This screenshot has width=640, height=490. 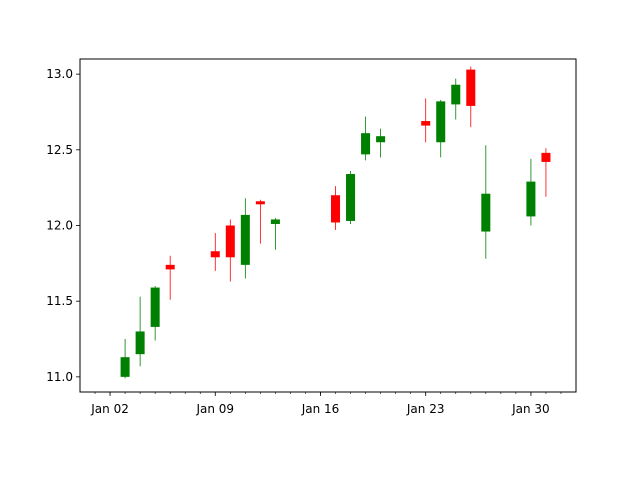 I want to click on x-axis: Jan 02 Jan 09 Jan 16 Jan 23 Jan 30, so click(x=326, y=404).